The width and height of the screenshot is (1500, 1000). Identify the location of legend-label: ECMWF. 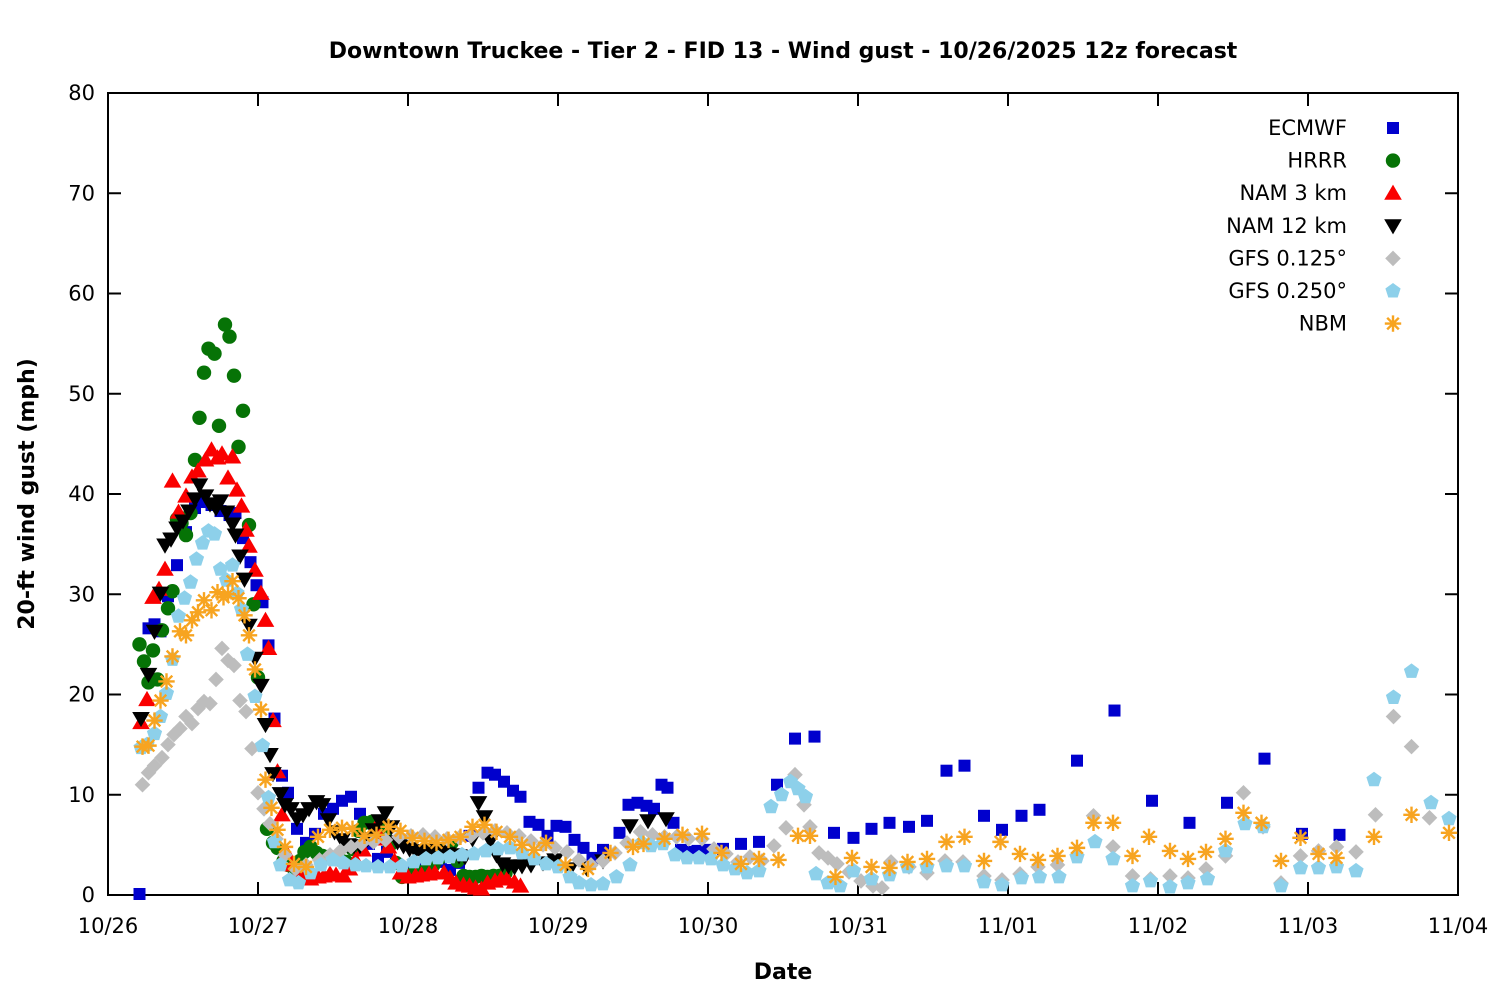
(1307, 128).